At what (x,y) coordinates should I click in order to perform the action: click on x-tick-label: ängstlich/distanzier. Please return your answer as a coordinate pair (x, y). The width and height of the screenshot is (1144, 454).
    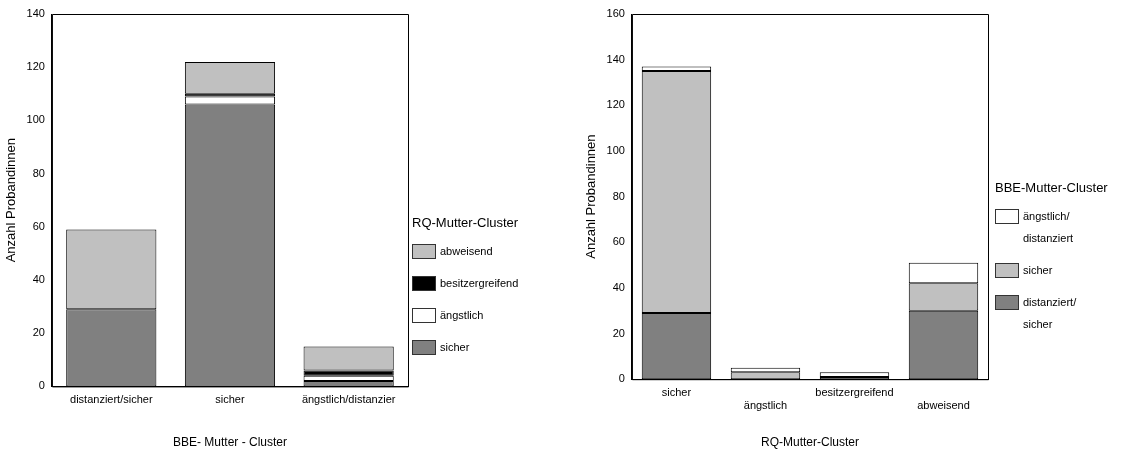
    Looking at the image, I should click on (348, 399).